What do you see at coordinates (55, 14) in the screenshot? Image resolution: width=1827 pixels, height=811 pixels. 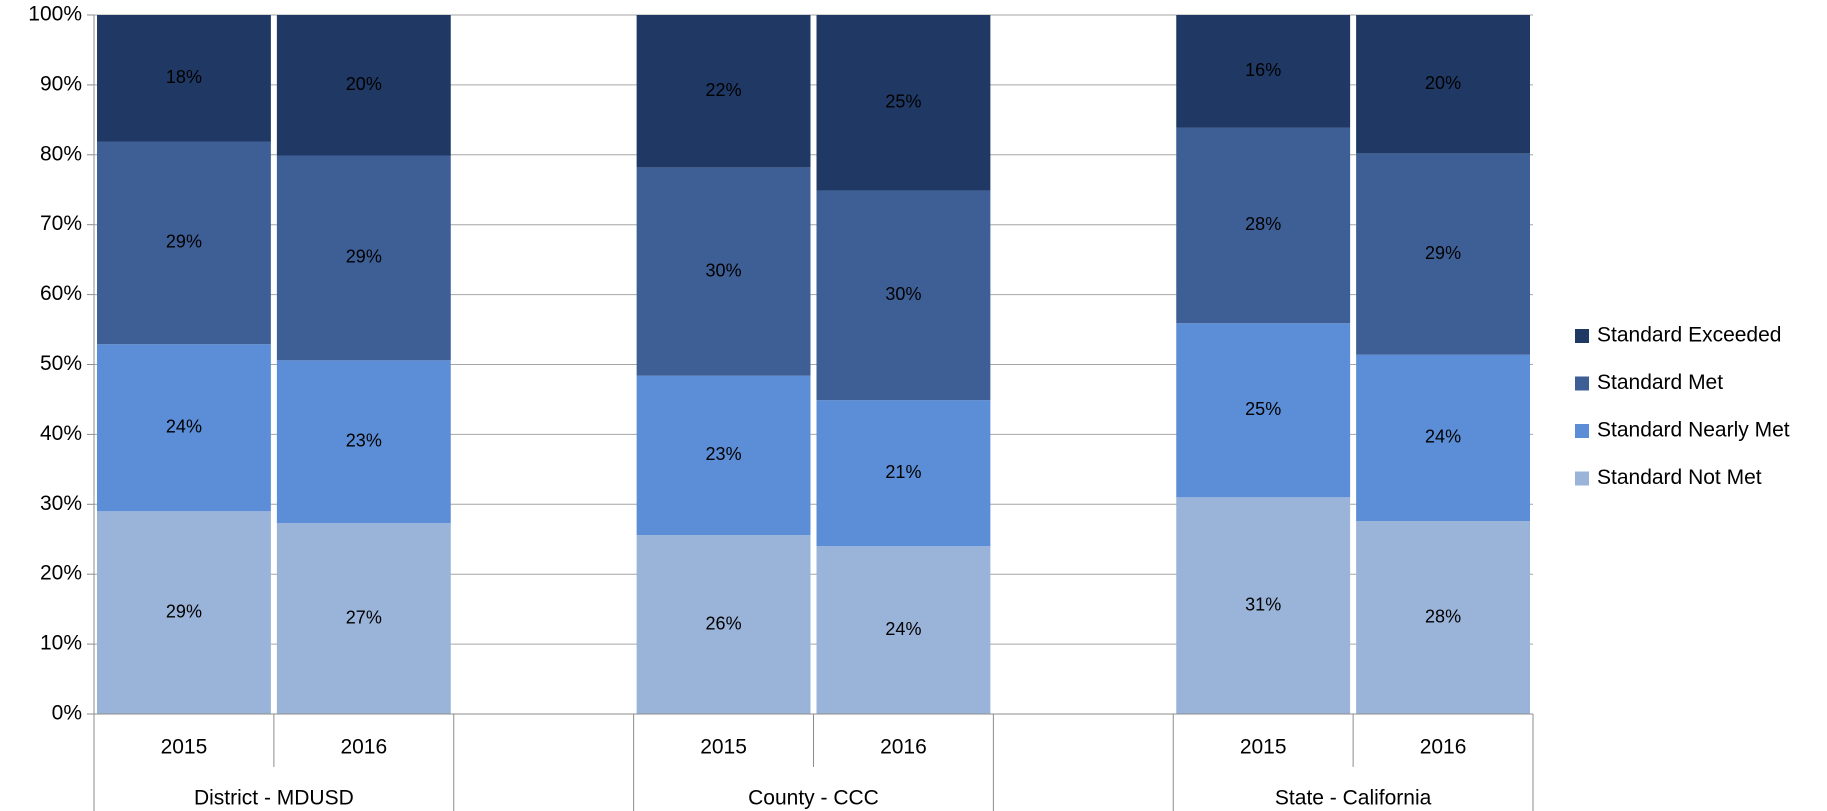 I see `y-tick-label: 100%` at bounding box center [55, 14].